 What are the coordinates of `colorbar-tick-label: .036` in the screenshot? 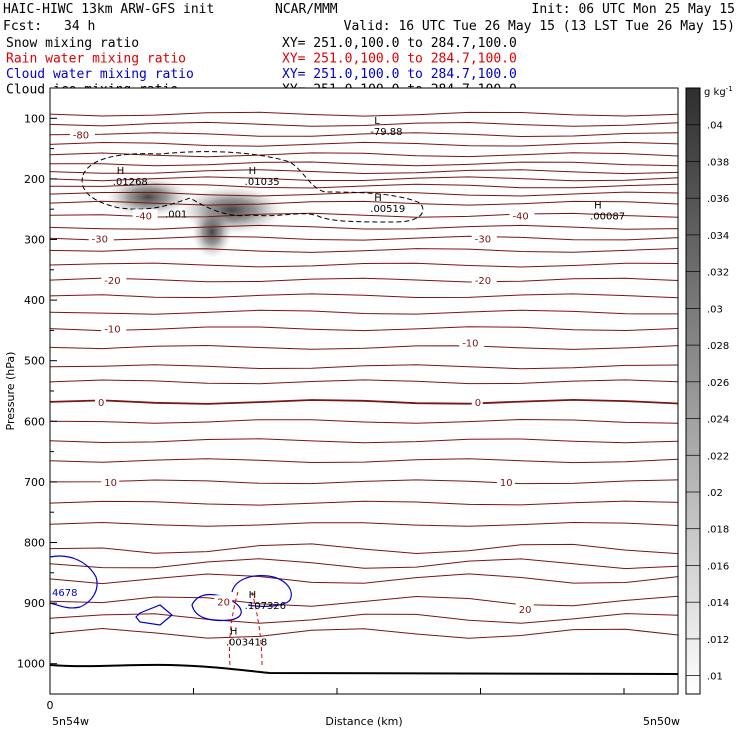 It's located at (718, 199).